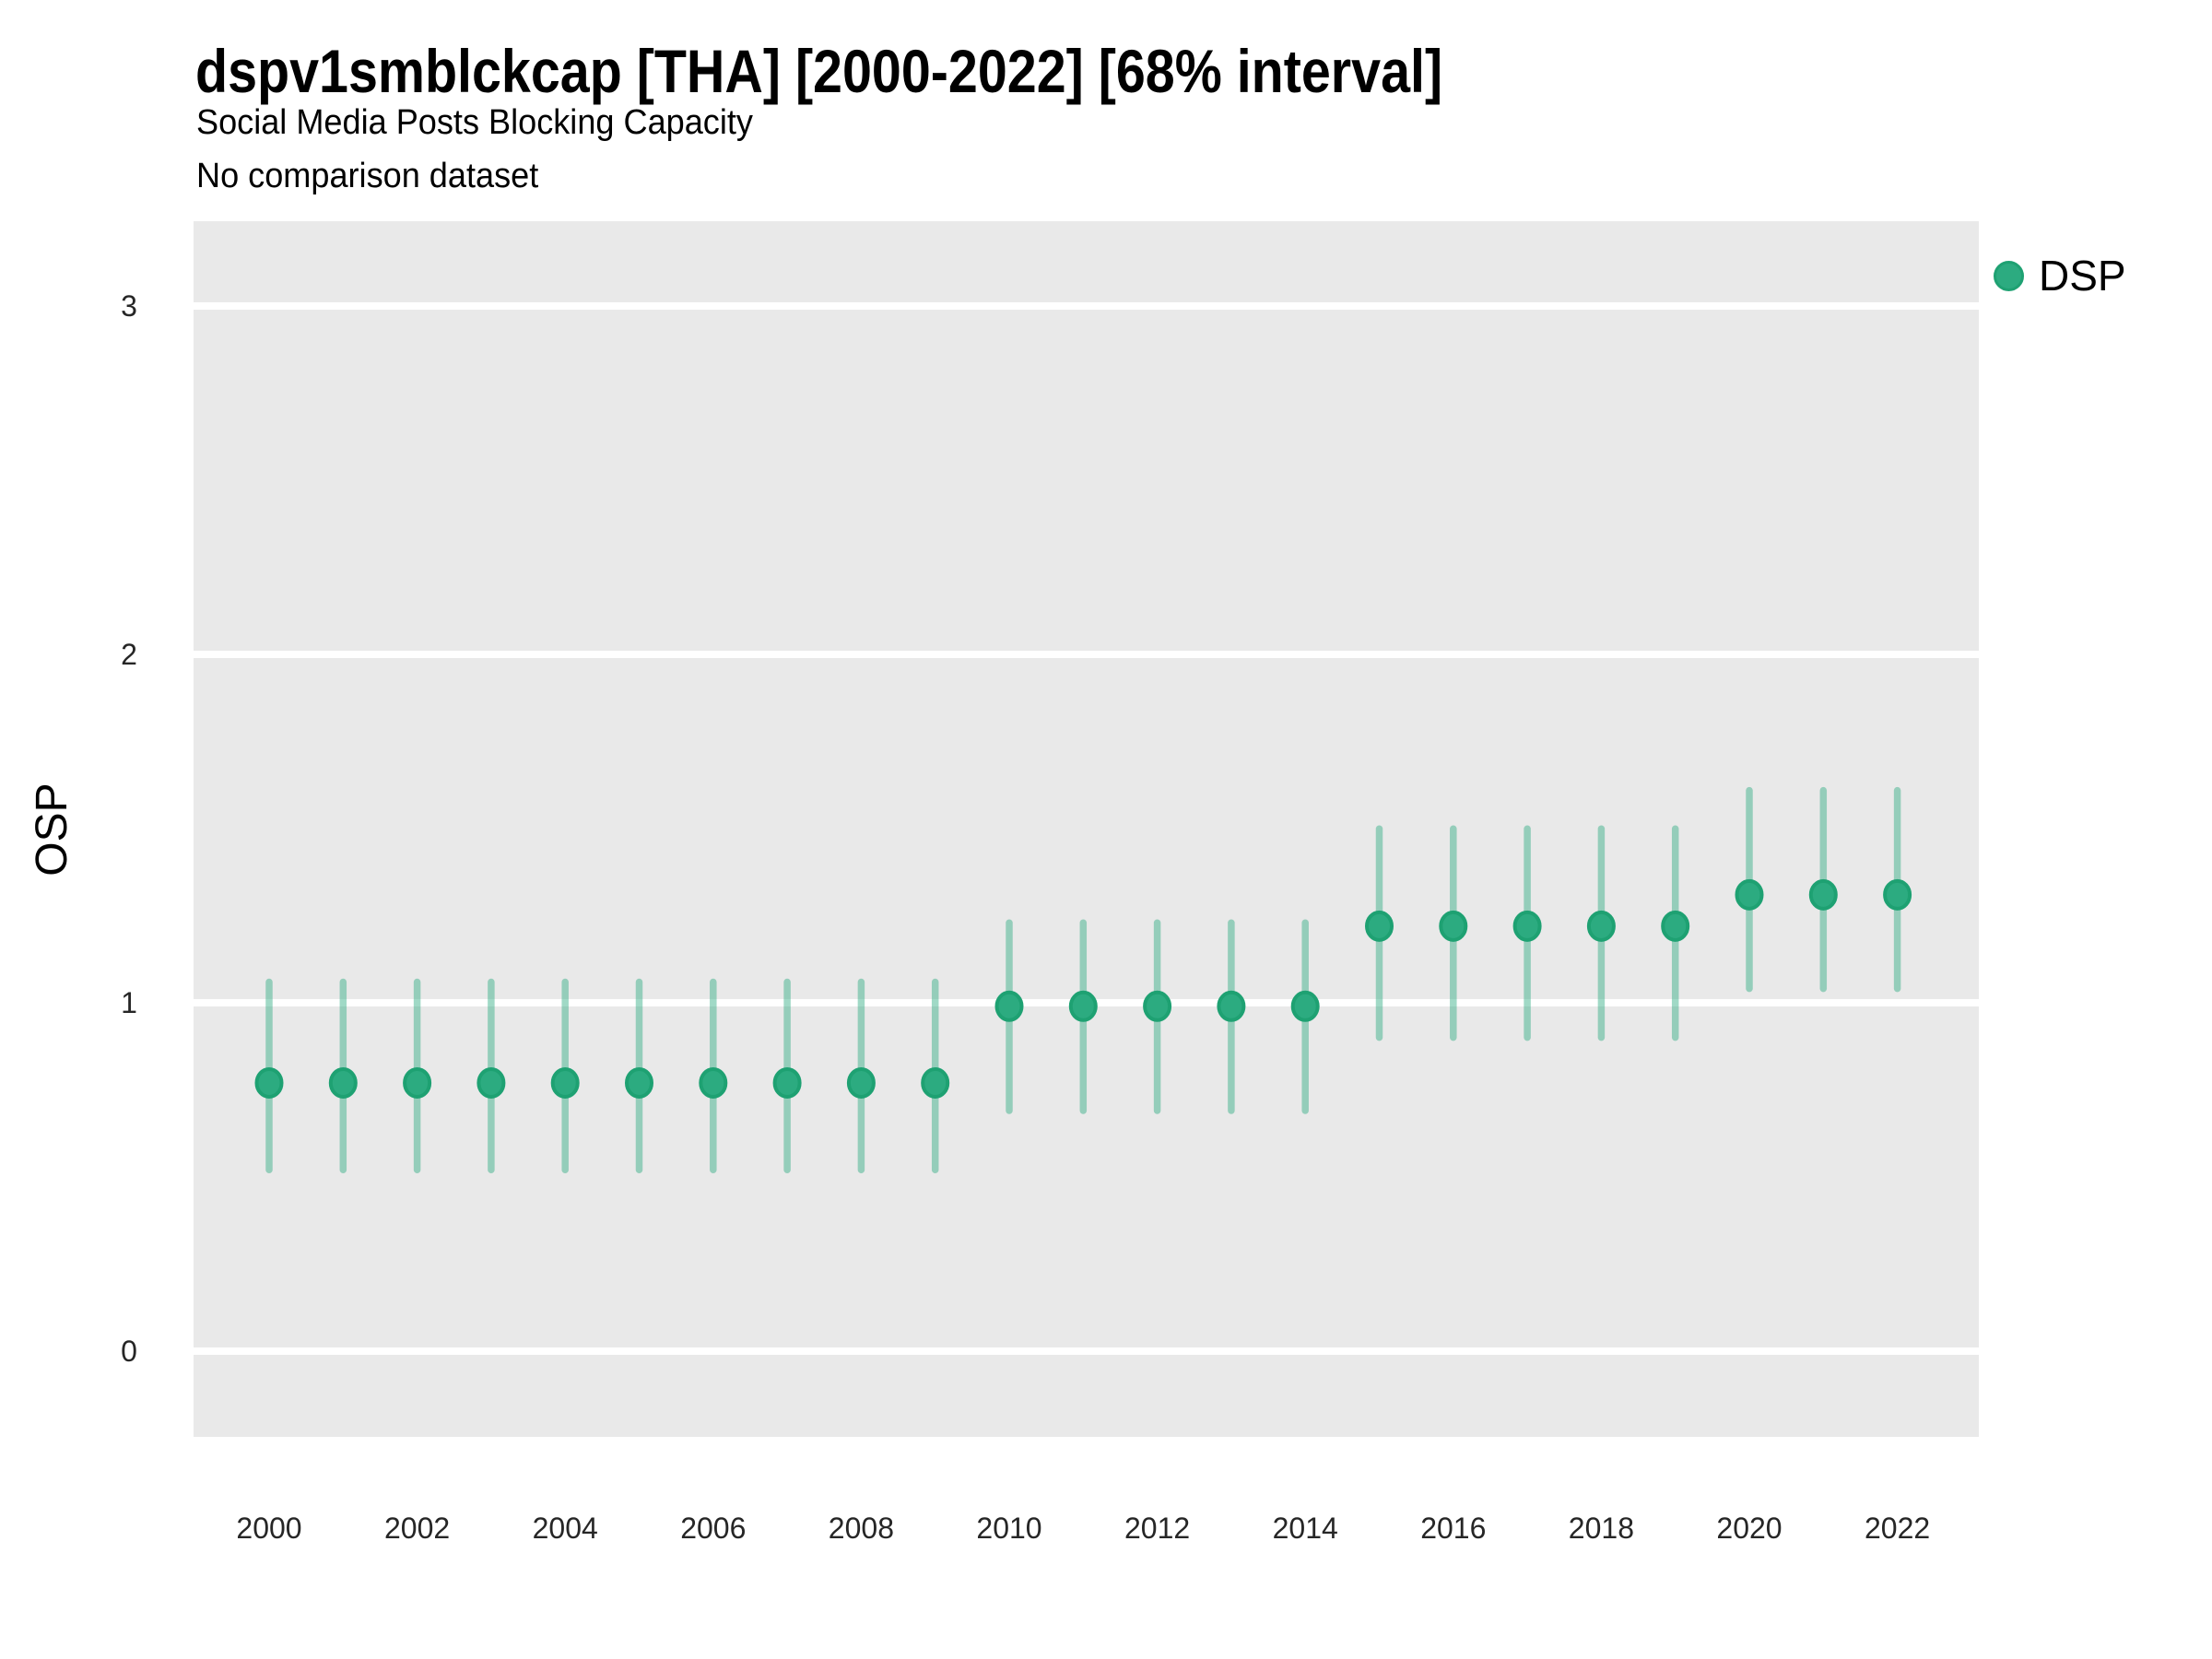 This screenshot has width=2212, height=1659. Describe the element at coordinates (129, 306) in the screenshot. I see `y-tick-label: 3` at that location.